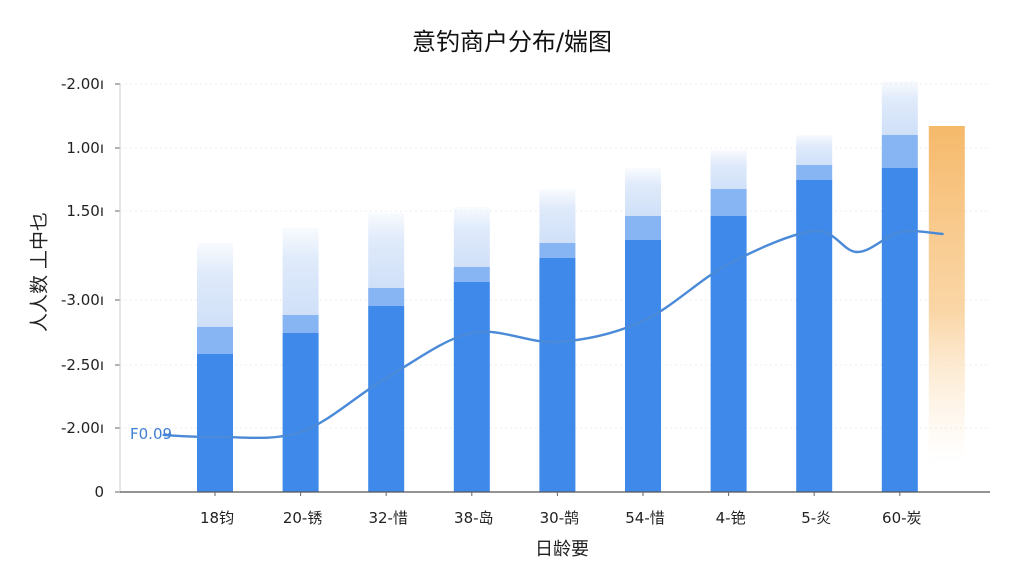  What do you see at coordinates (85, 148) in the screenshot?
I see `y-tick-label: 1.00ı` at bounding box center [85, 148].